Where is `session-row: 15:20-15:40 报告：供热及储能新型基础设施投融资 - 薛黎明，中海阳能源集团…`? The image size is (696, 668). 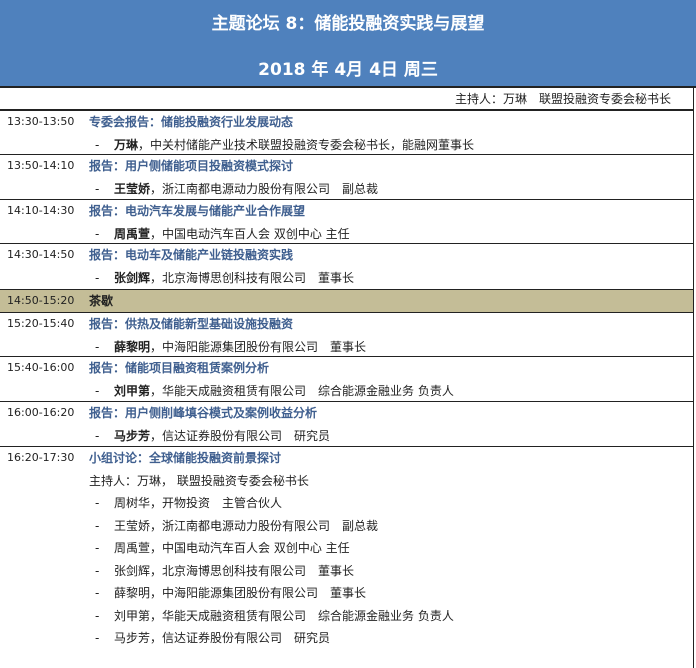
session-row: 15:20-15:40 报告：供热及储能新型基础设施投融资 - 薛黎明，中海阳能源集团… is located at coordinates (347, 335).